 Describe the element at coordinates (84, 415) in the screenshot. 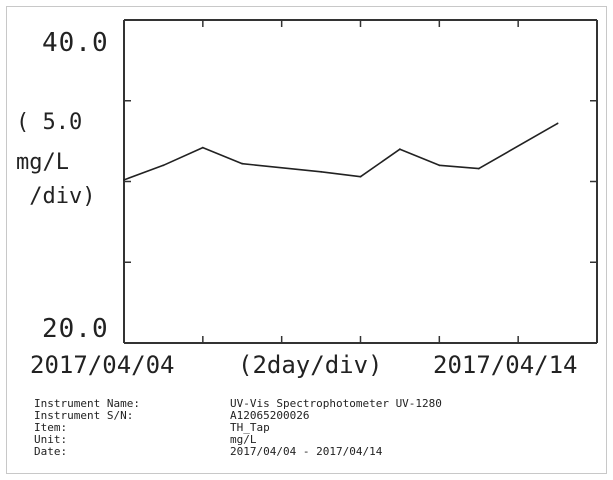

I see `info-label-instrument-sn: Instrument S/N:` at that location.